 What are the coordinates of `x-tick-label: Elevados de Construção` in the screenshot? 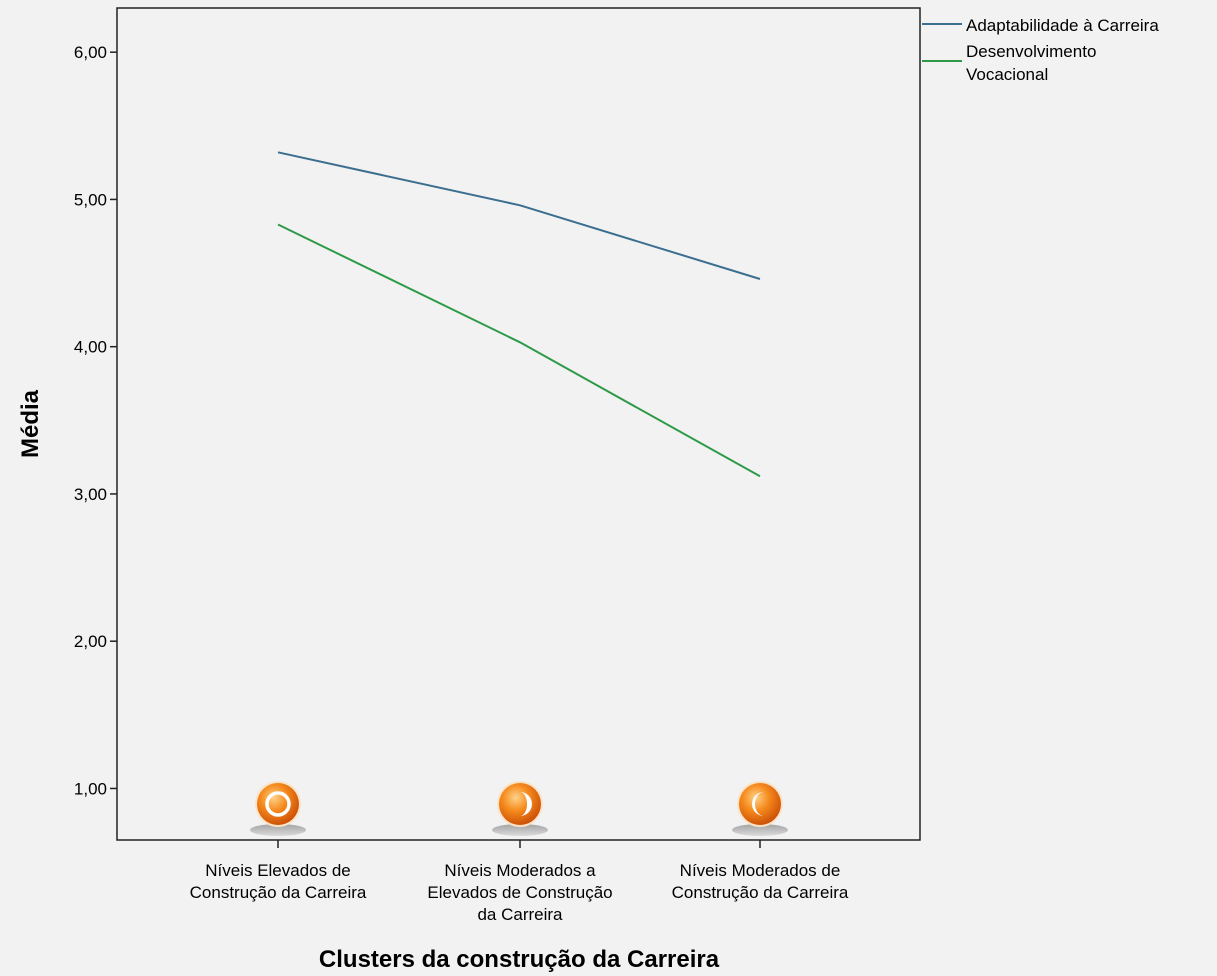 It's located at (519, 892).